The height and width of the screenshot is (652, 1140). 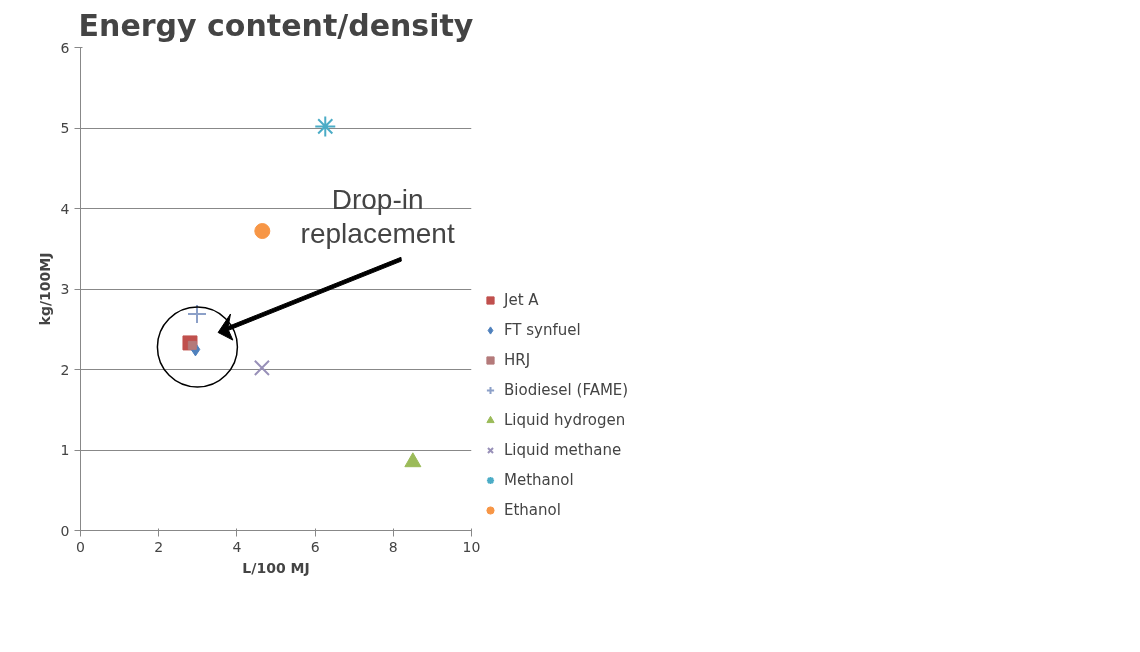 I want to click on y-tick-label: 5, so click(x=65, y=128).